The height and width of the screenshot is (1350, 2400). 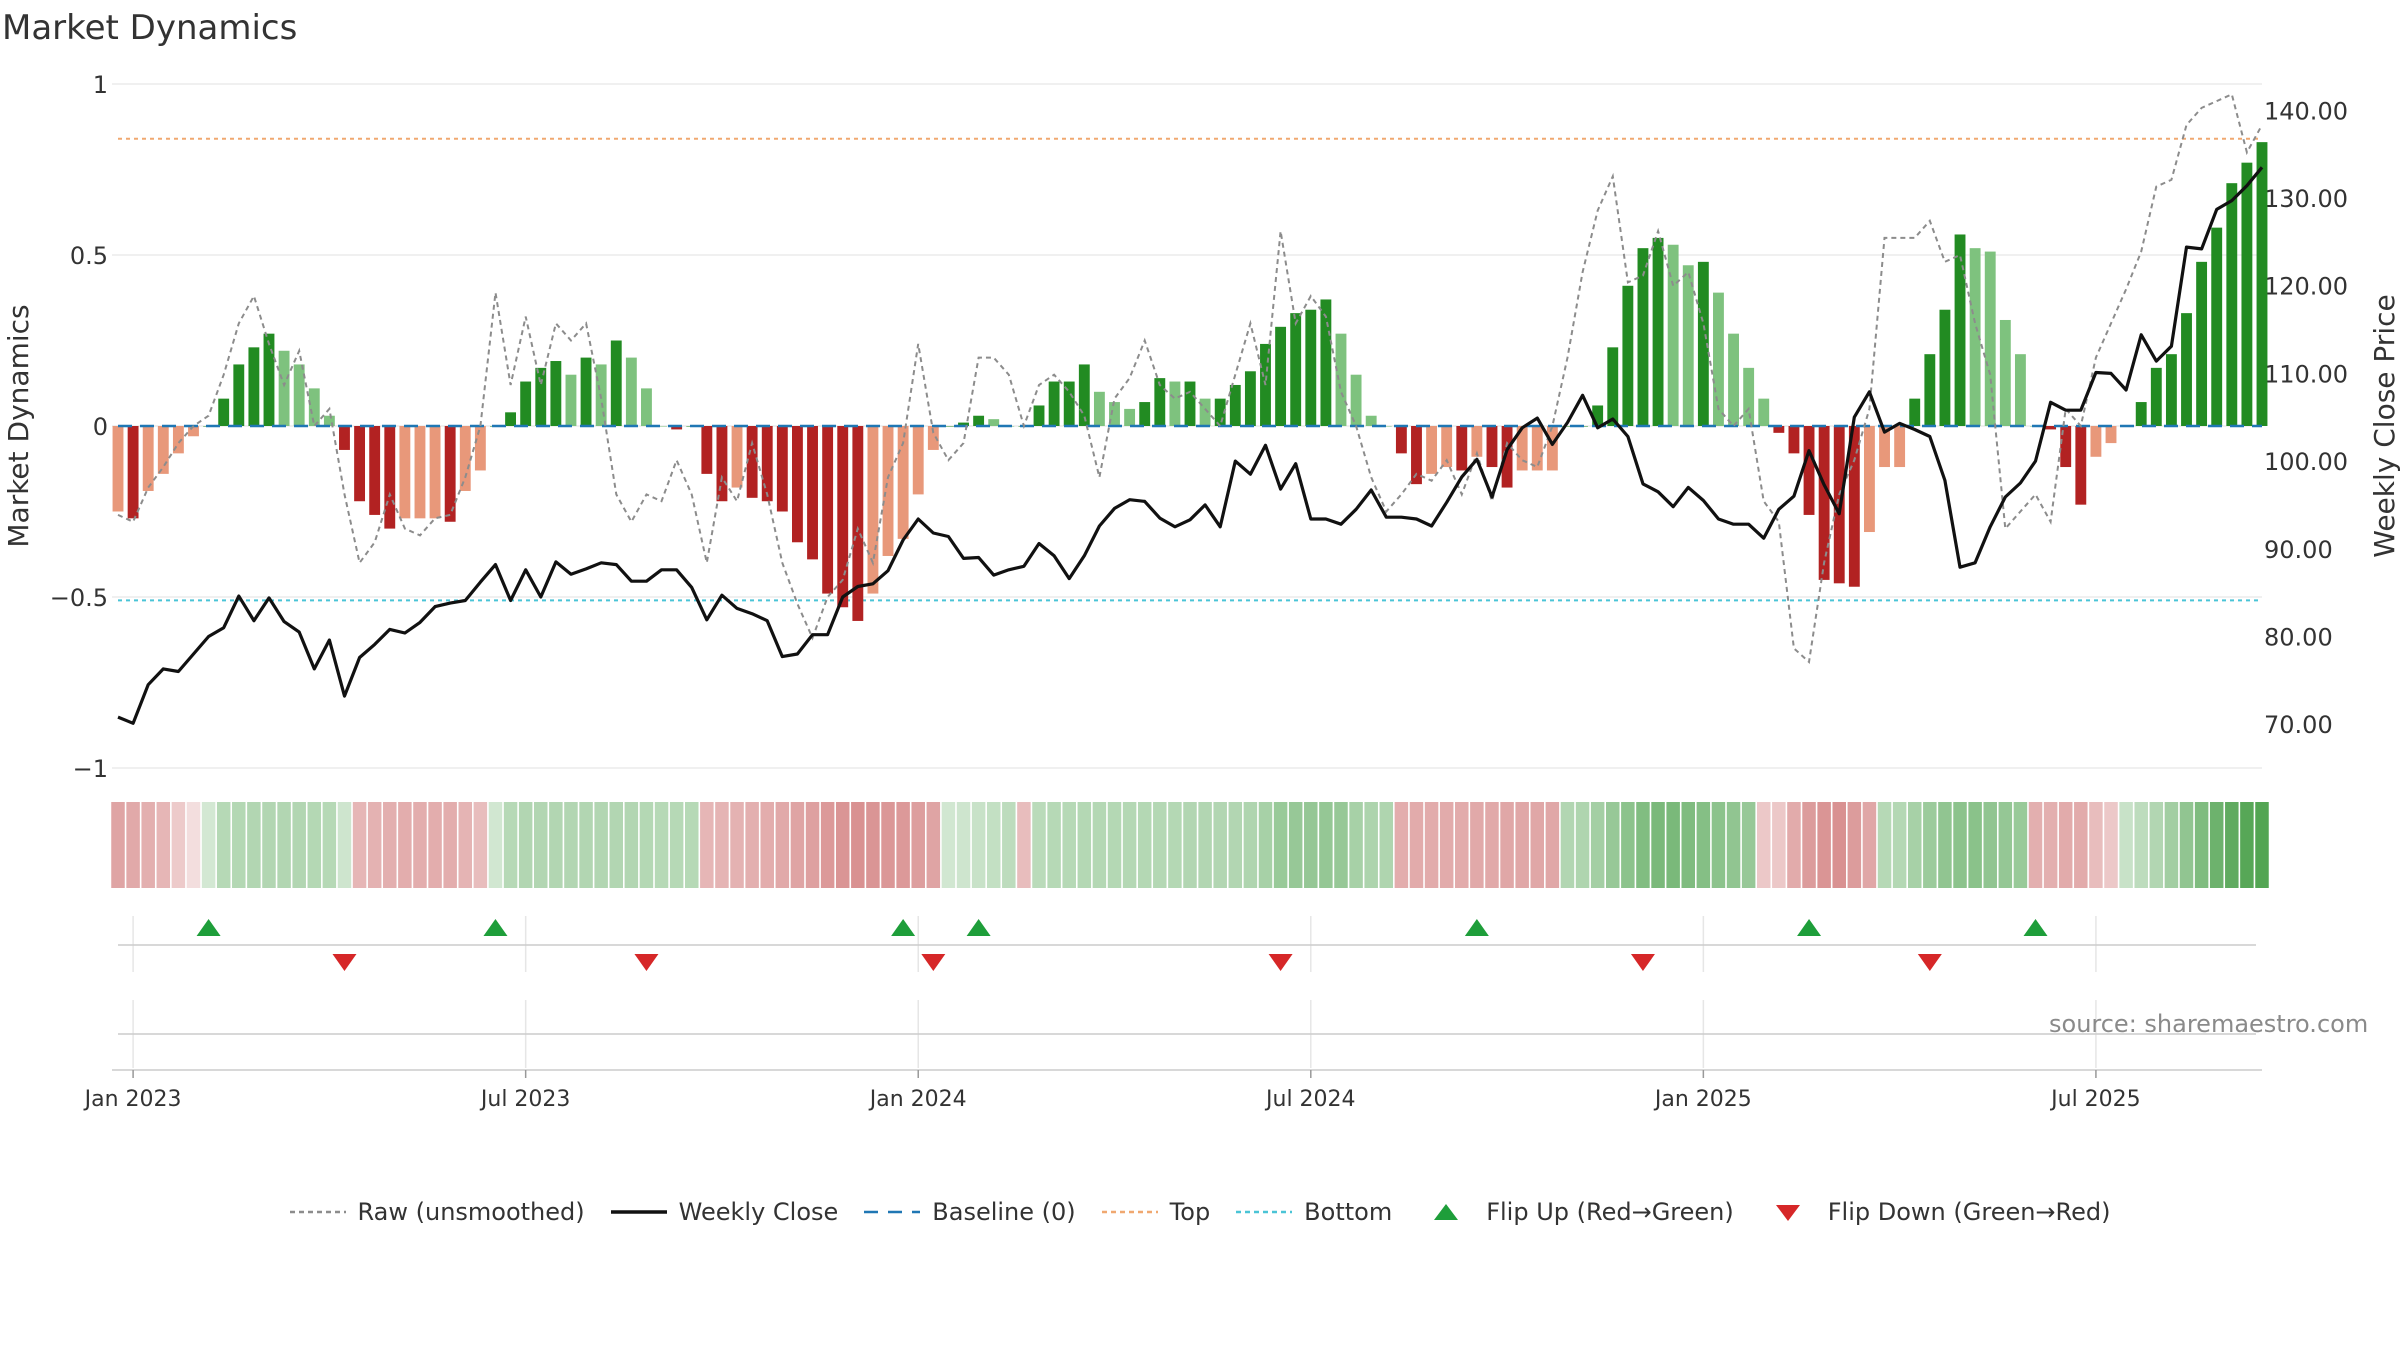 What do you see at coordinates (1702, 1099) in the screenshot?
I see `x-tick-label: Jan 2025` at bounding box center [1702, 1099].